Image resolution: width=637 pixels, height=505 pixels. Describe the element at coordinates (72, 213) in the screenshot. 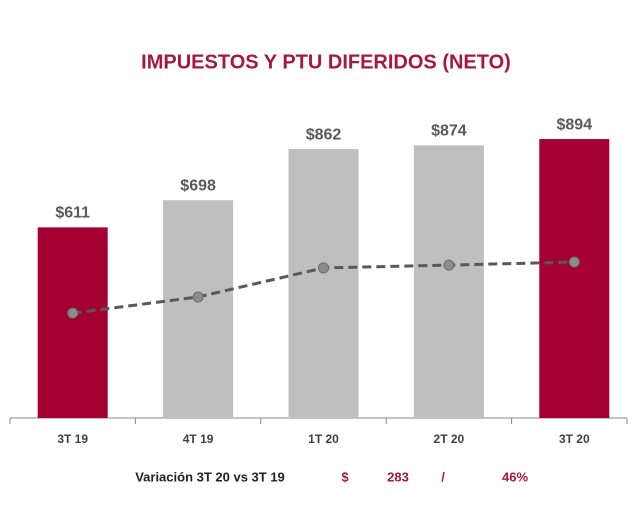

I see `value-label: $611` at that location.